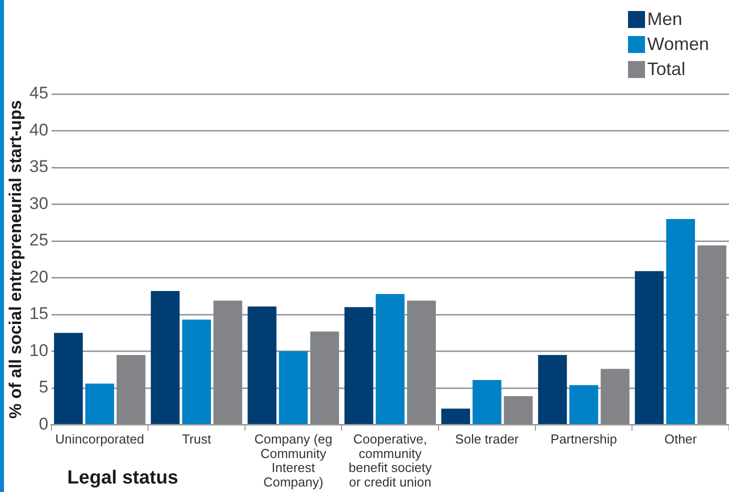  I want to click on legend-label: Men, so click(664, 19).